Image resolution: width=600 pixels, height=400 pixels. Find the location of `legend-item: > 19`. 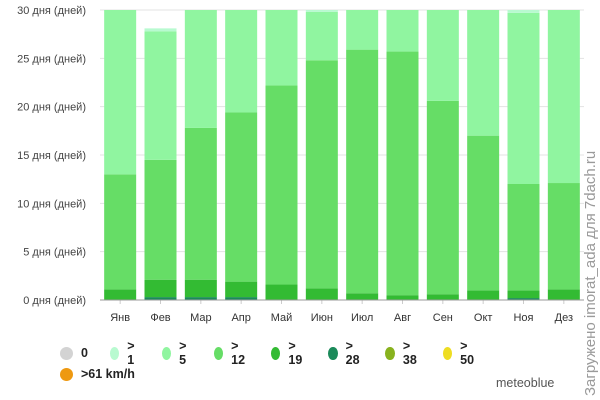

legend-item: > 19 is located at coordinates (288, 353).